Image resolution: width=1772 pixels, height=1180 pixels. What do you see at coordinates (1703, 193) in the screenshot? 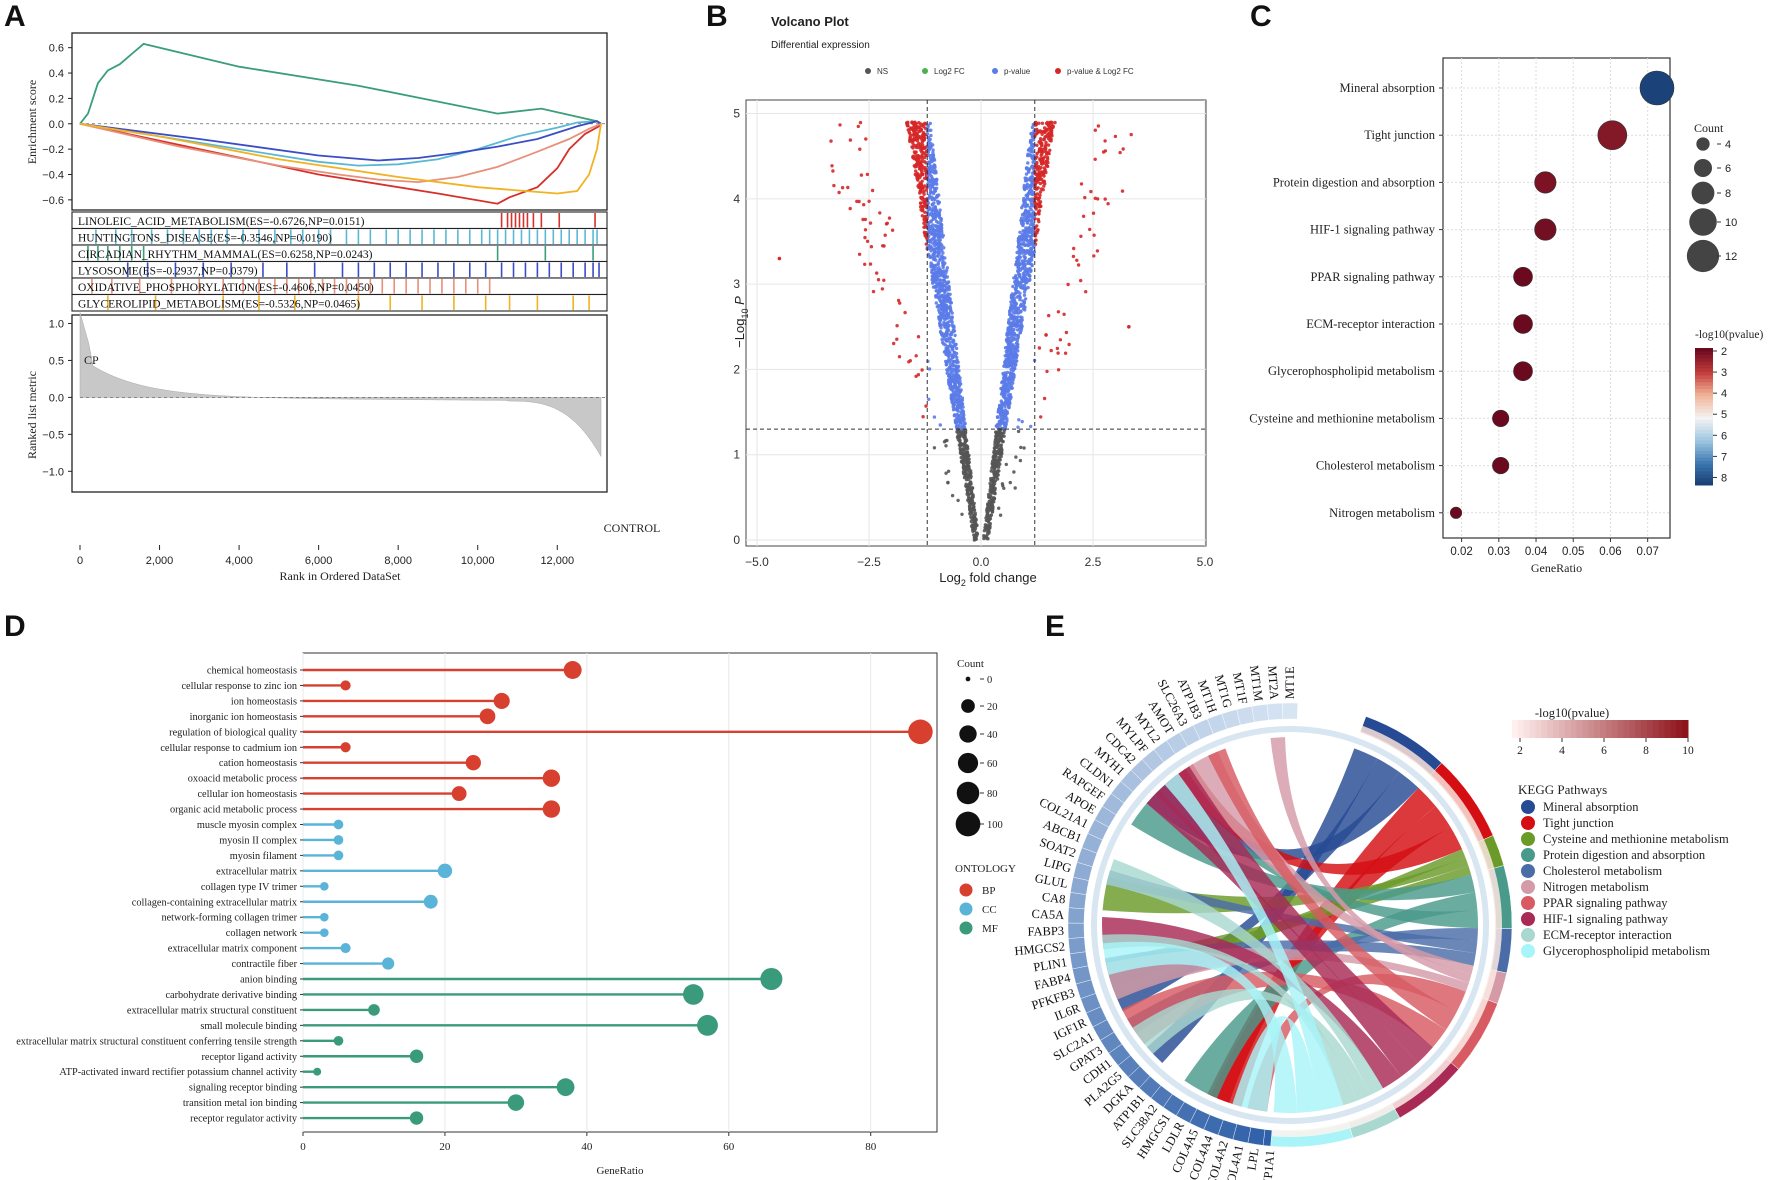
I see `size-legend-dot` at bounding box center [1703, 193].